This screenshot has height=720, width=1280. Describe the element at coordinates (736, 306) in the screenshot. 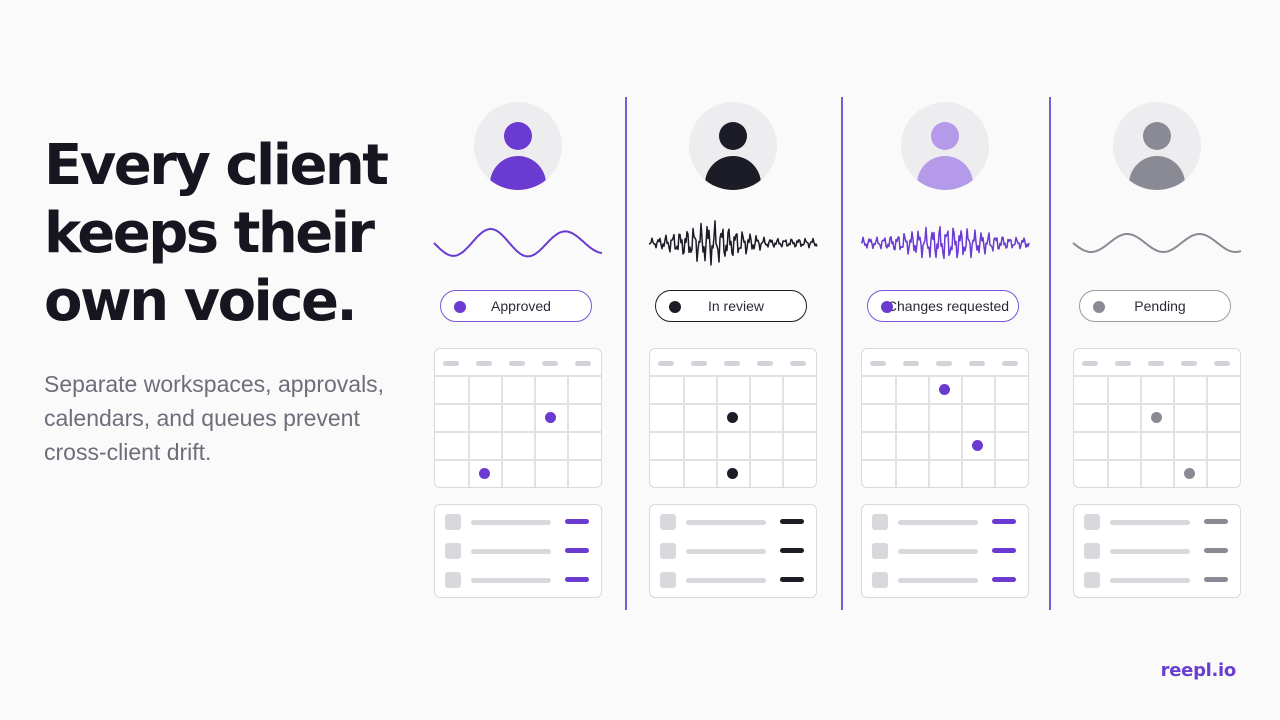

I see `status-label: In review` at that location.